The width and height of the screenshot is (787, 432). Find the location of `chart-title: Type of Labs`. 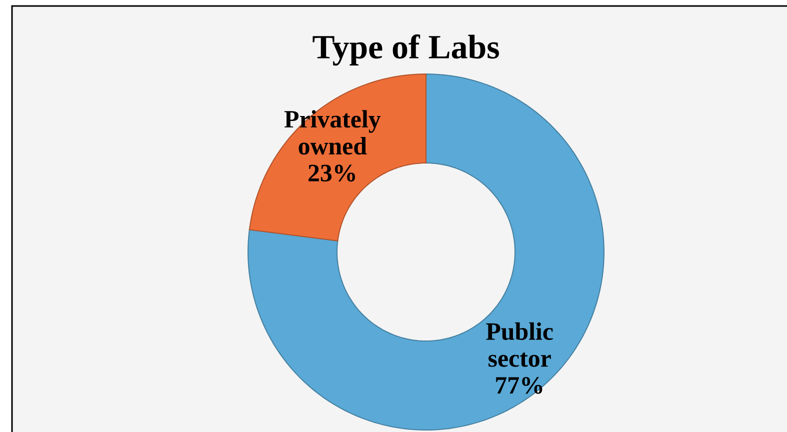

chart-title: Type of Labs is located at coordinates (405, 50).